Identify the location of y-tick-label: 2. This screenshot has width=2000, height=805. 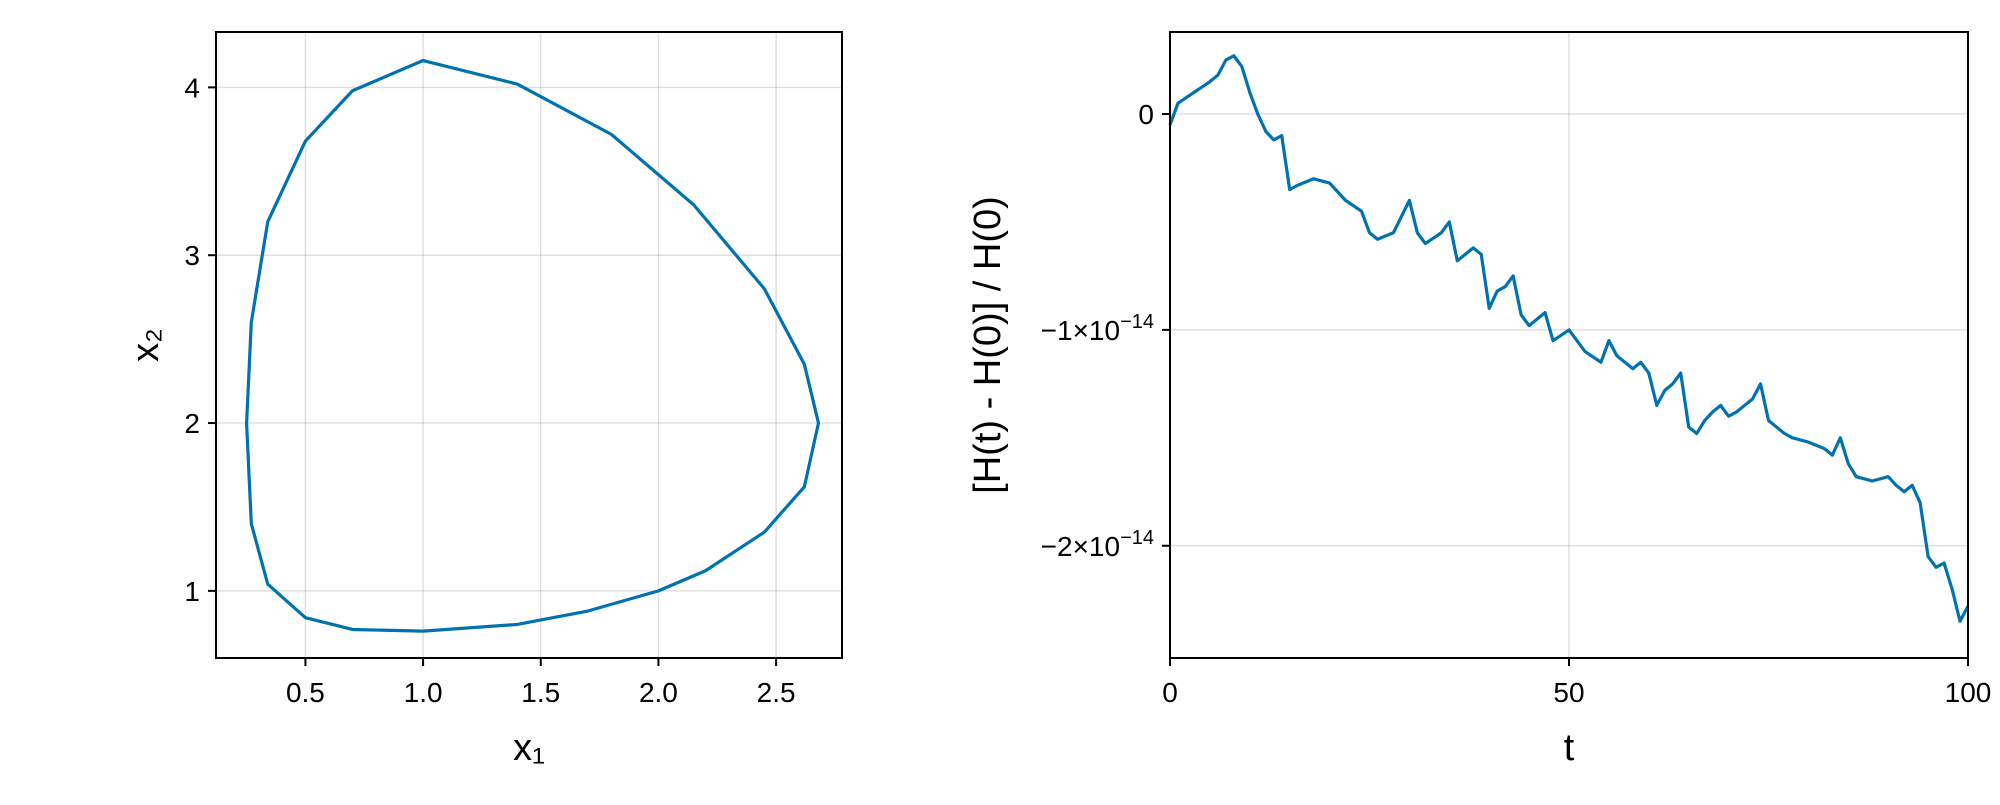
(192, 423).